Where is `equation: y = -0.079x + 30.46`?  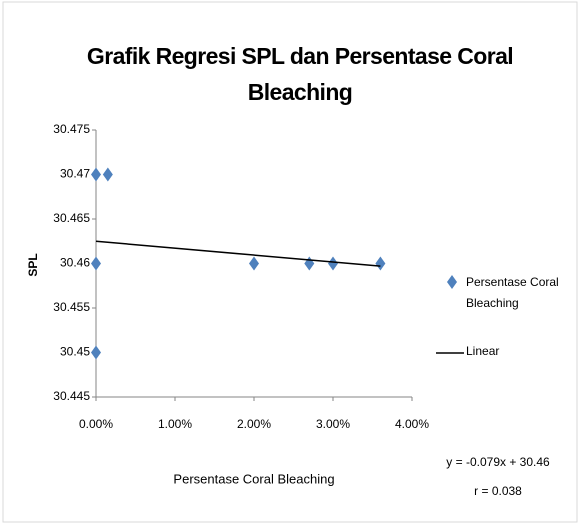 equation: y = -0.079x + 30.46 is located at coordinates (498, 462).